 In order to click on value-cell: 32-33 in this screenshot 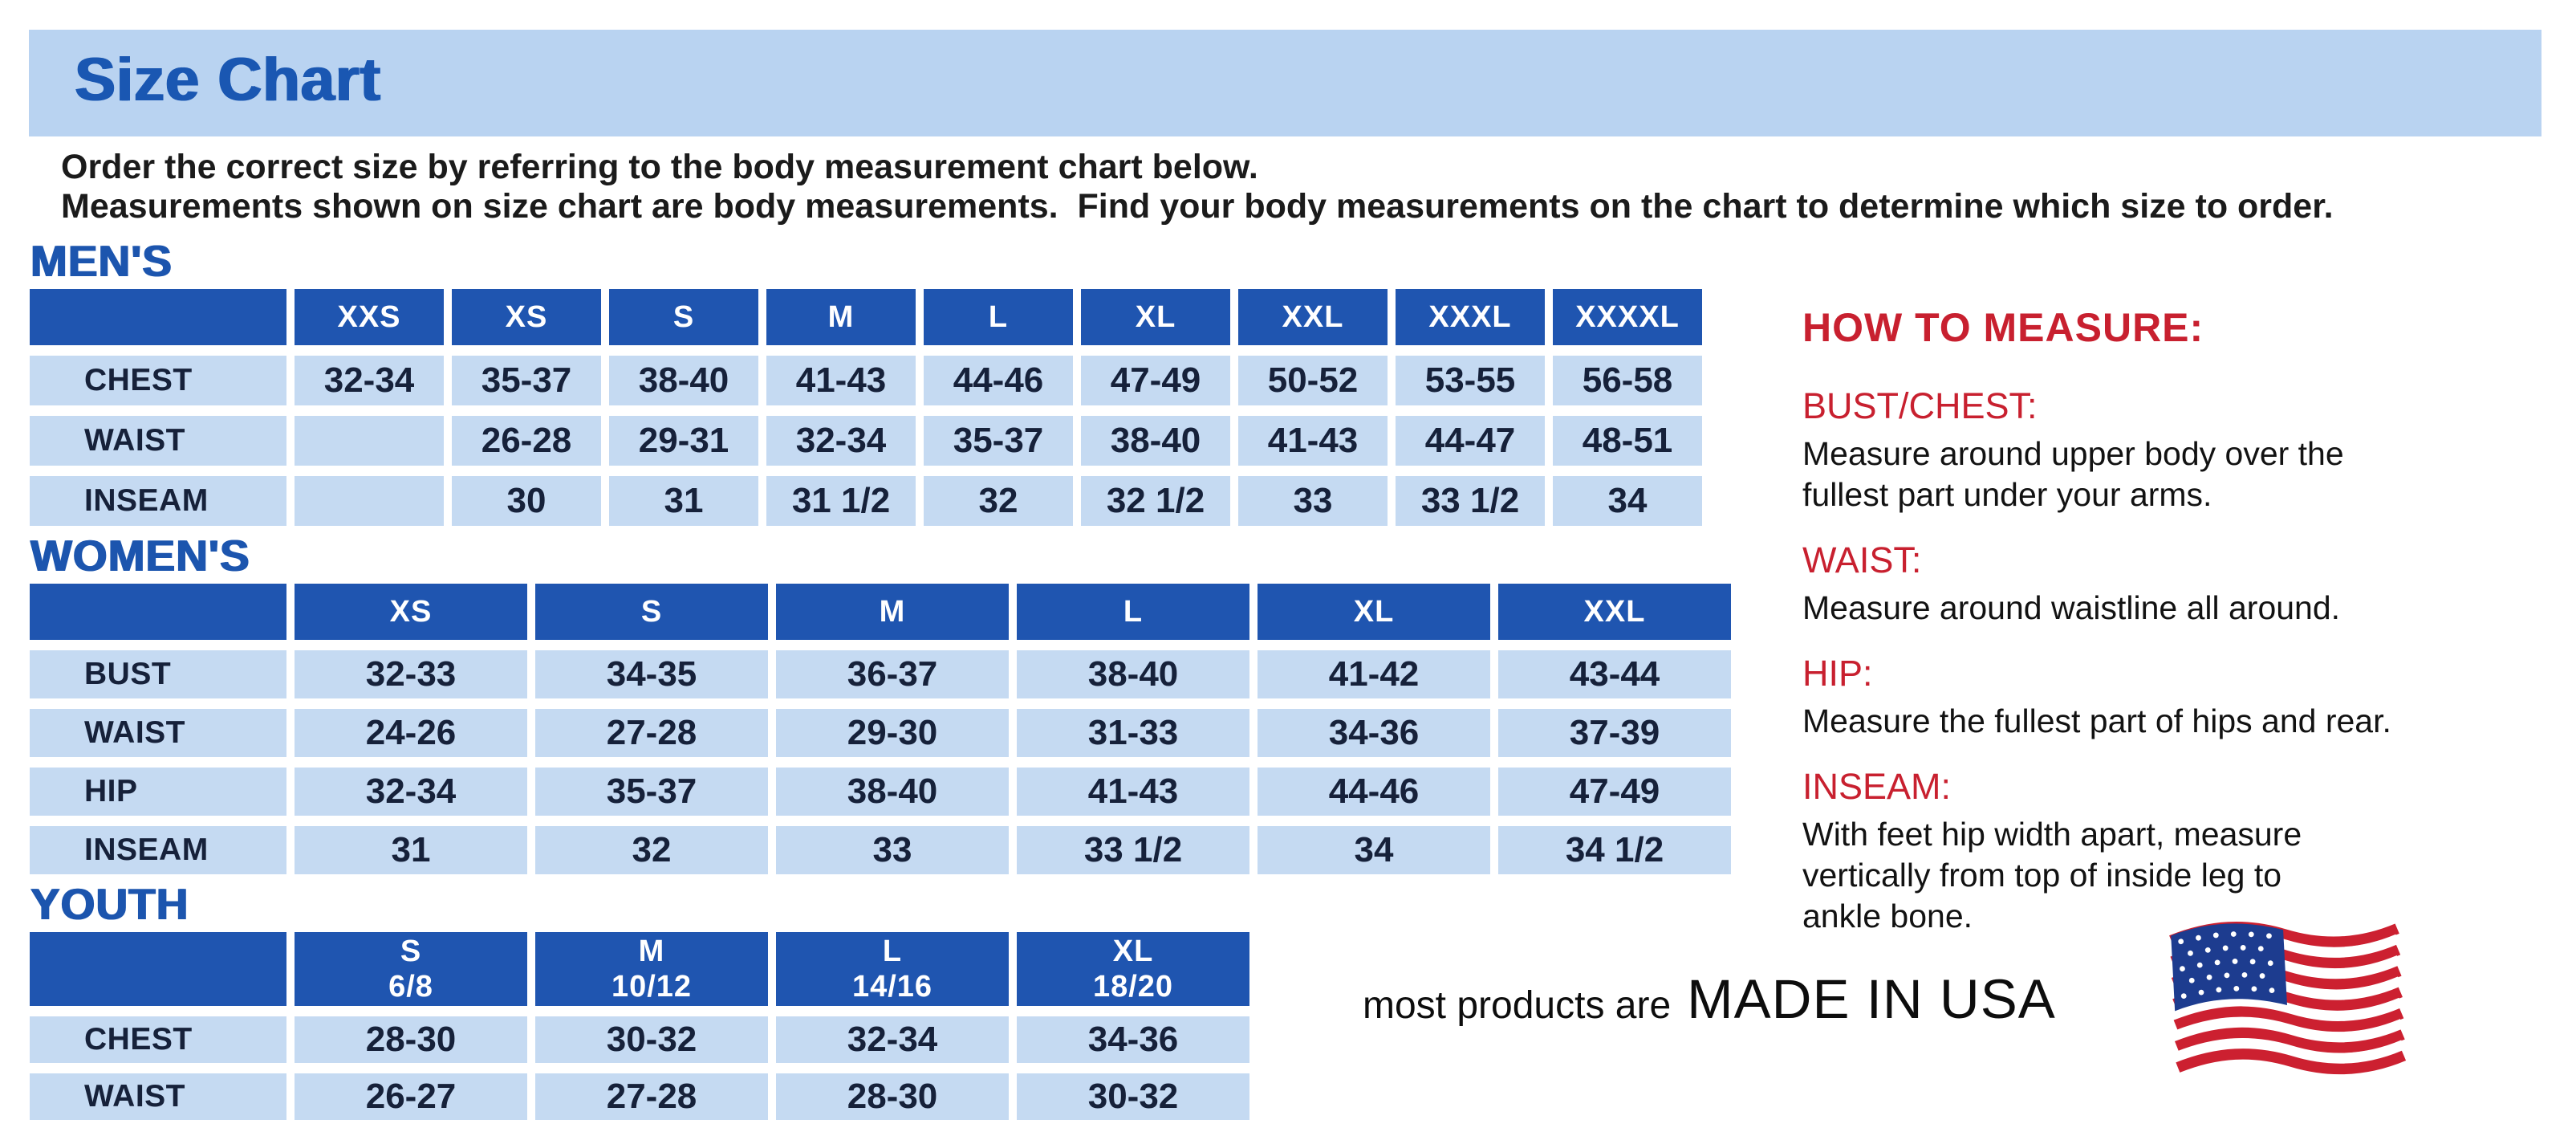, I will do `click(411, 674)`.